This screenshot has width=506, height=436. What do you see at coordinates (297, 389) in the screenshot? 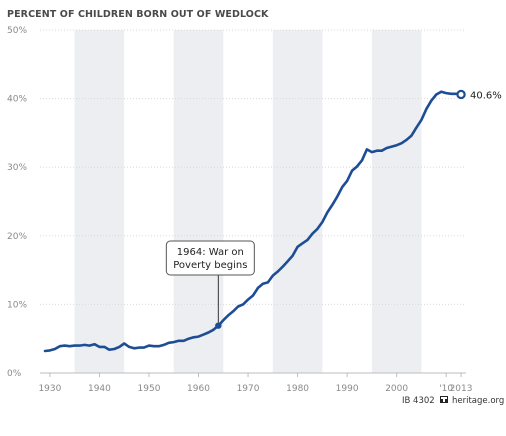
I see `x-tick-label: 1980` at bounding box center [297, 389].